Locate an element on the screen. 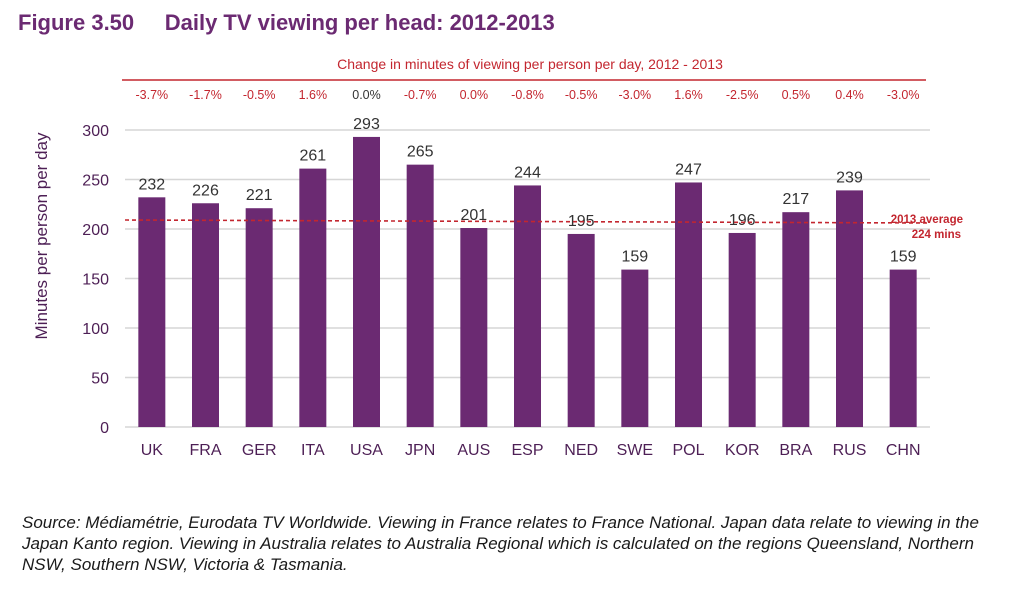 This screenshot has height=605, width=1022. y-axis-label: Minutes per person per day is located at coordinates (41, 235).